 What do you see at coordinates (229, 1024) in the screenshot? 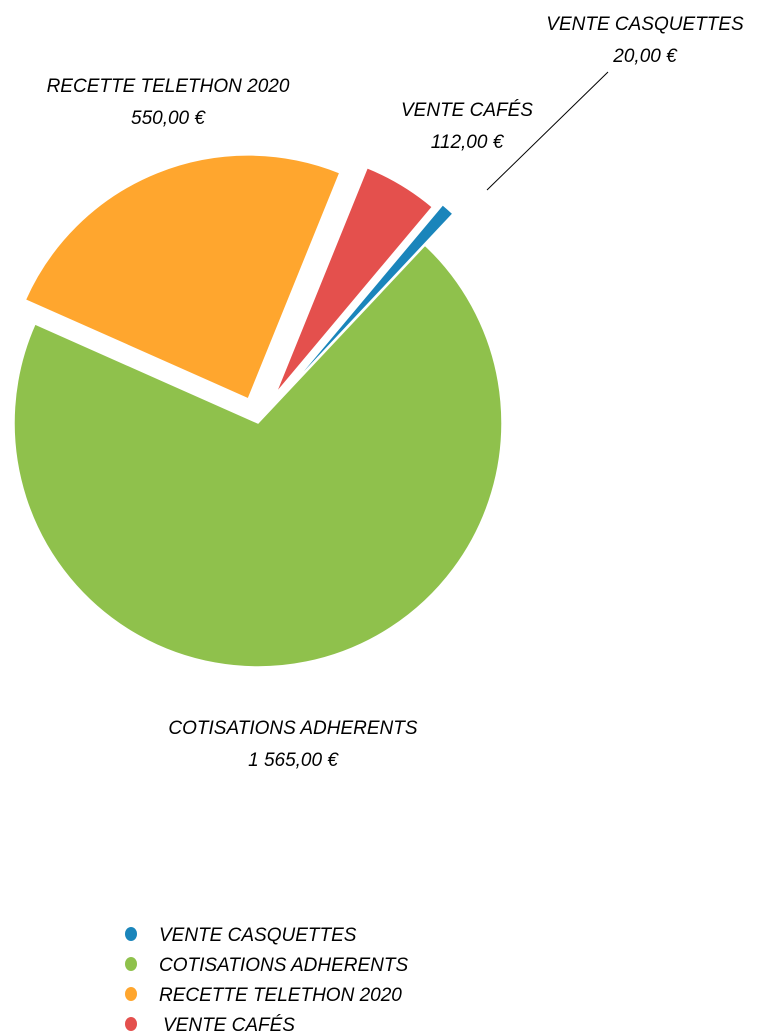
I see `legend-entry-vente-cafes: VENTE CAFÉS` at bounding box center [229, 1024].